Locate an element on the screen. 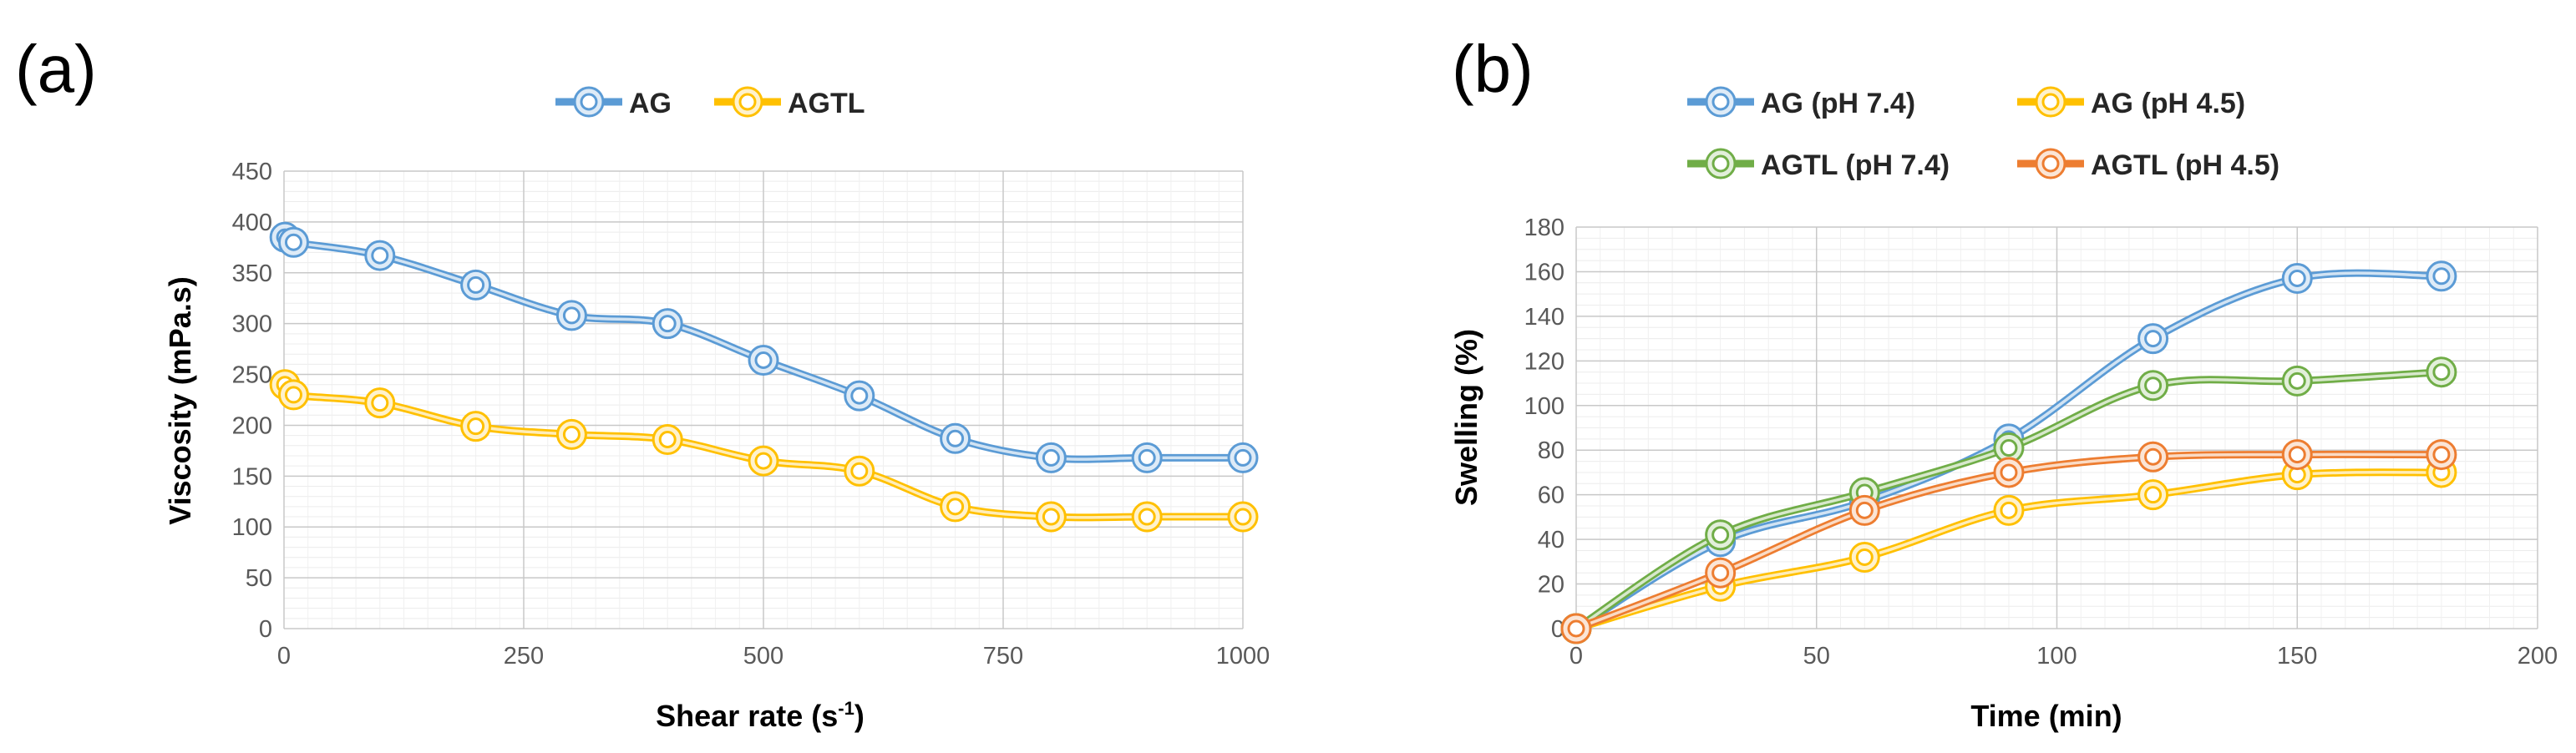  y-tick-label: 400 is located at coordinates (252, 223).